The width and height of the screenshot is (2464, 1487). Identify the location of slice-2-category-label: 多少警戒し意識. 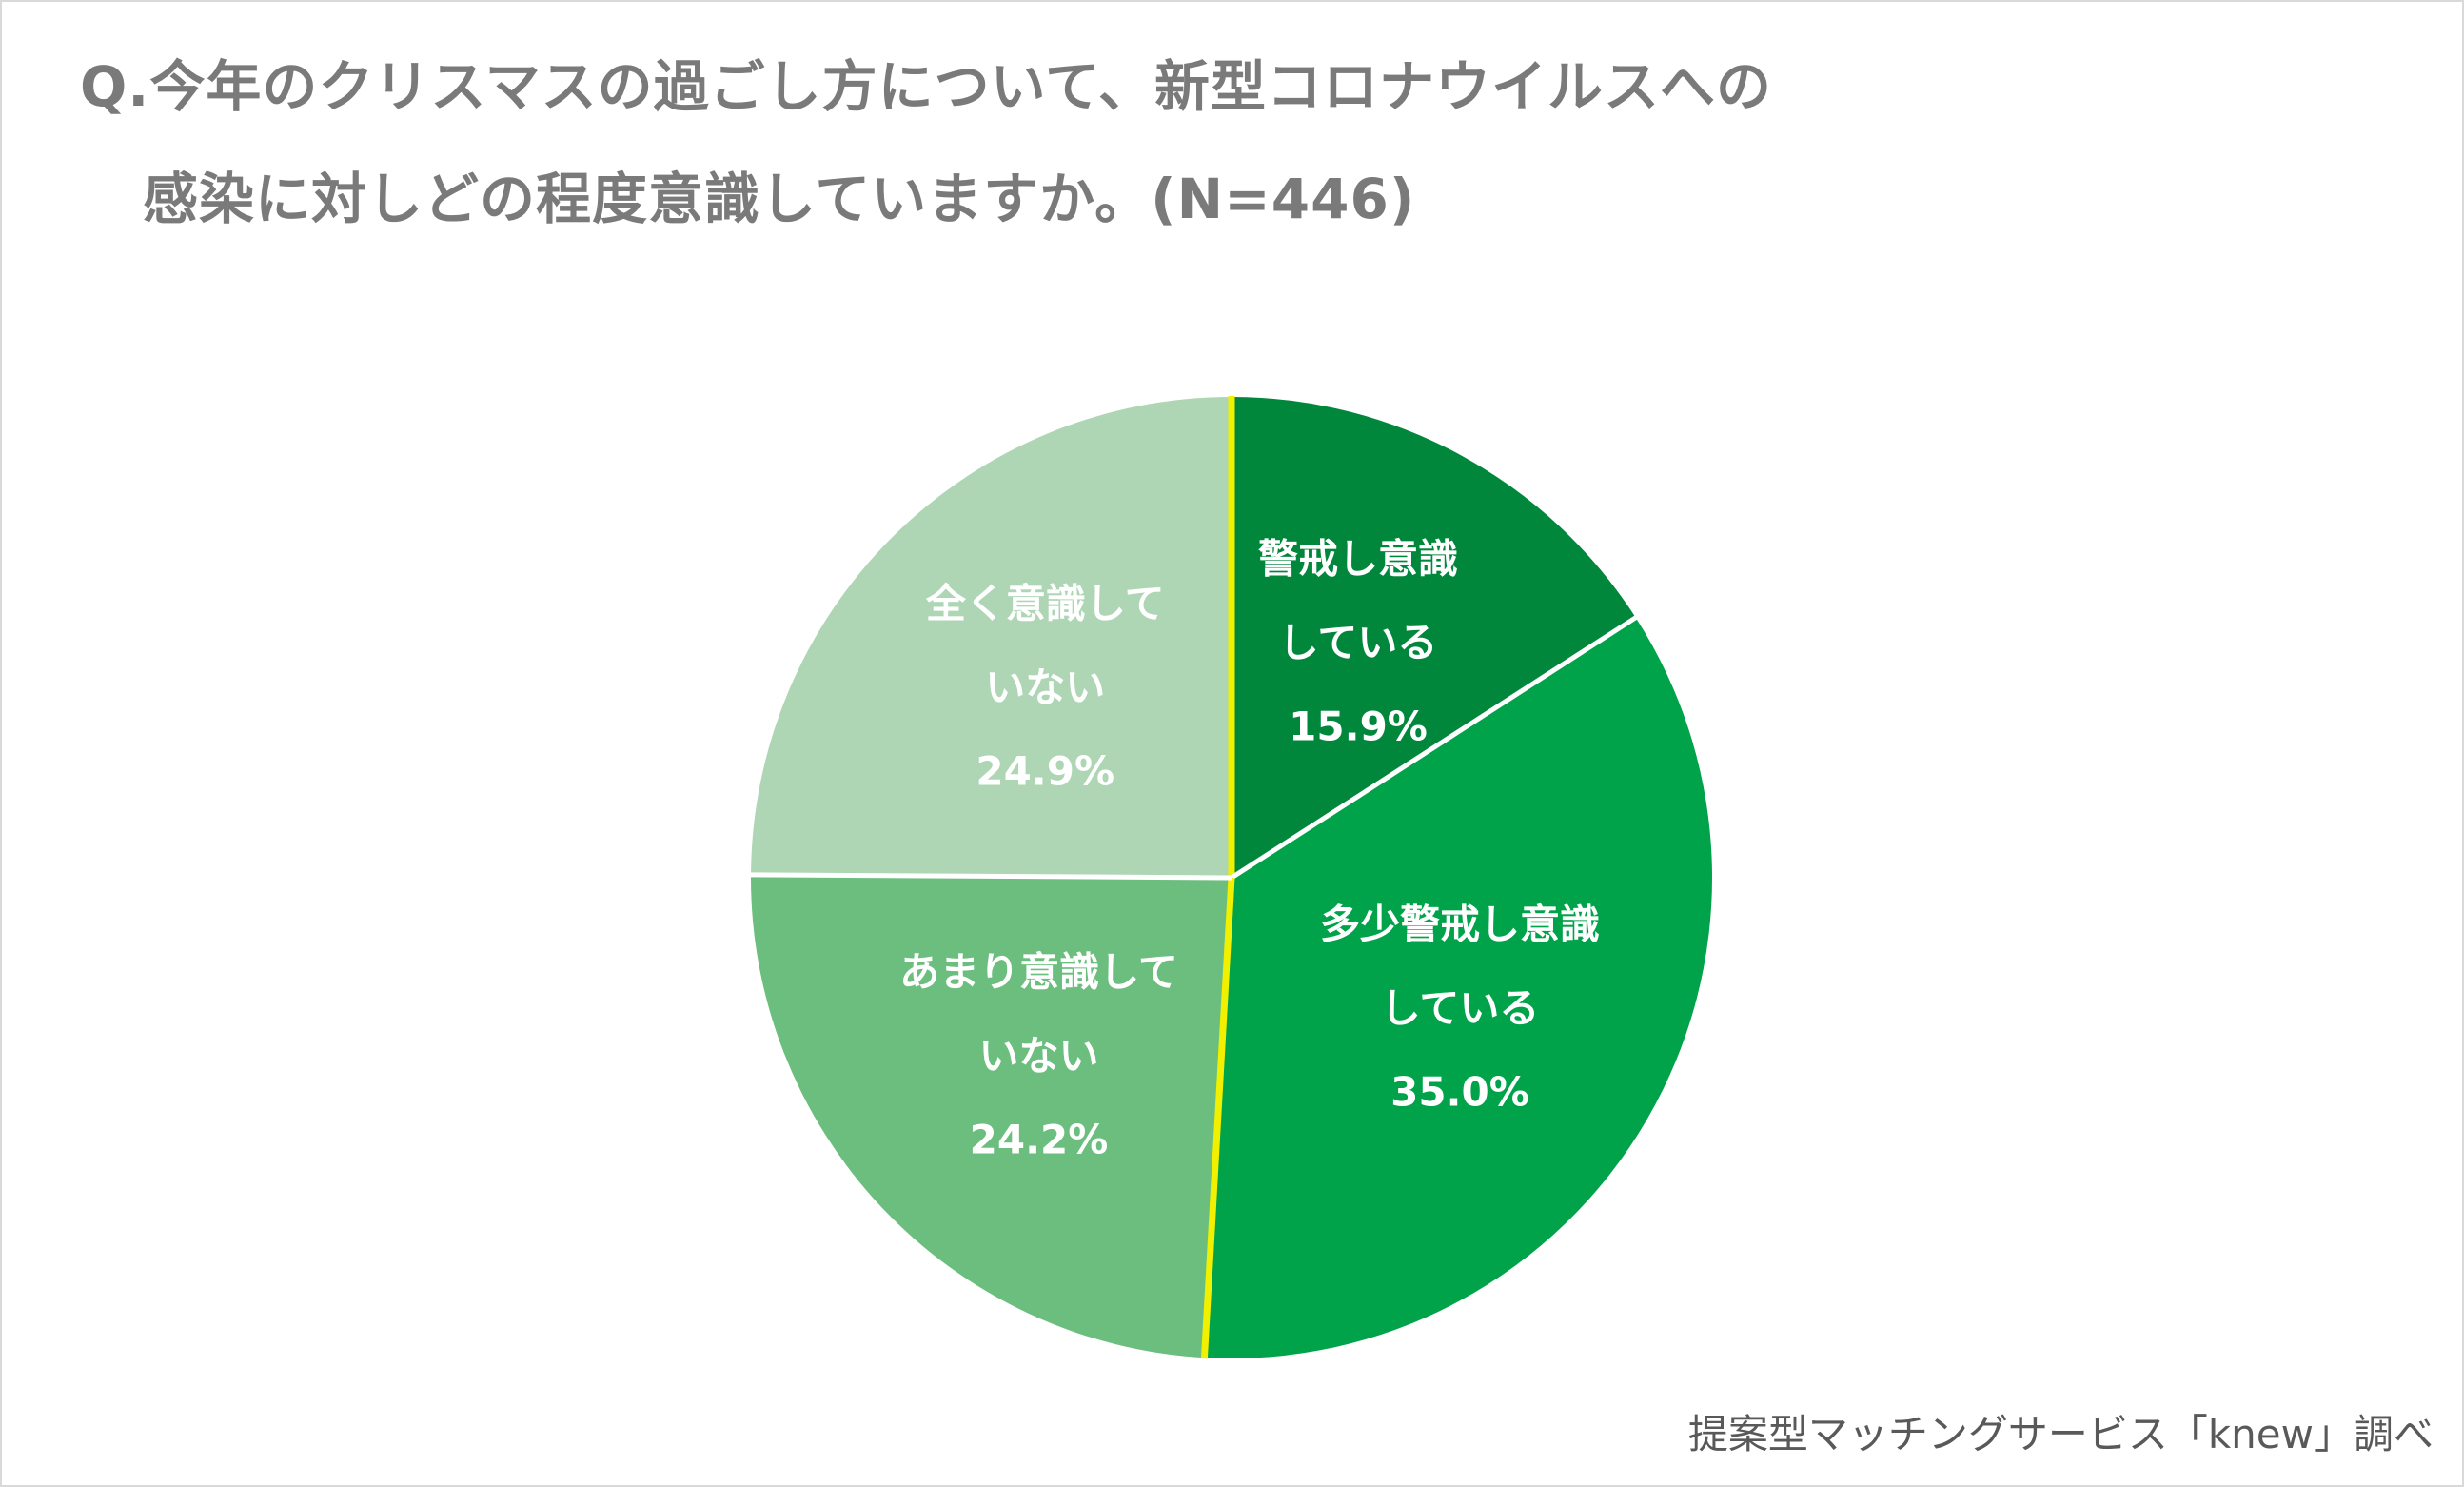
(1460, 924).